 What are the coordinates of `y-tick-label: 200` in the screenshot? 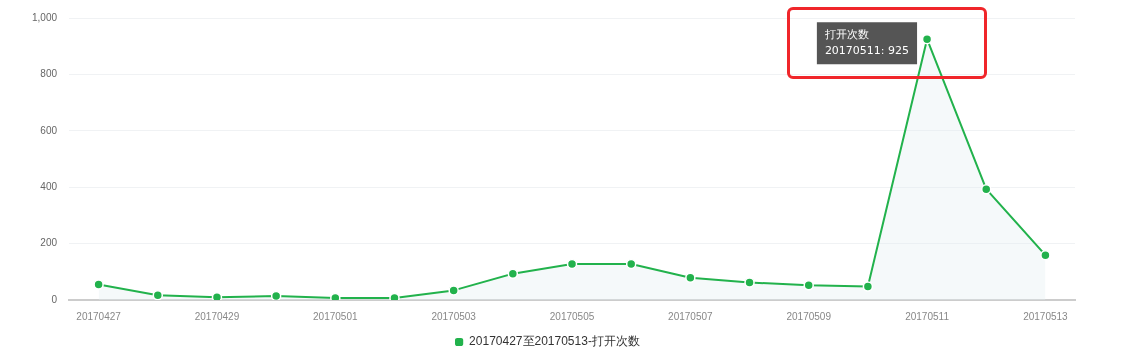 It's located at (49, 243).